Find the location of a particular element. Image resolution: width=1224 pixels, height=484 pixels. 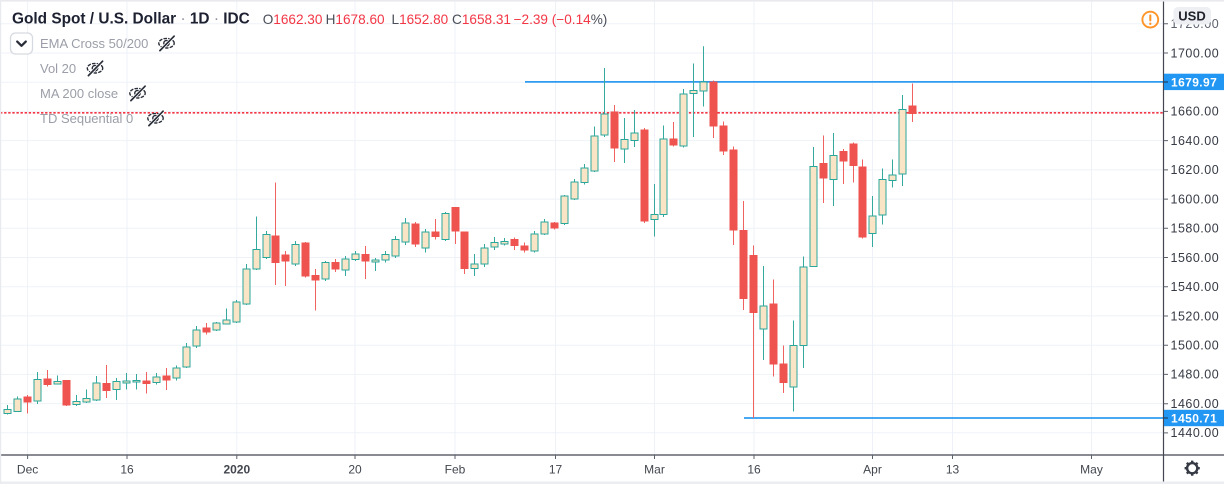

svg-text: 1620.00 is located at coordinates (1195, 170).